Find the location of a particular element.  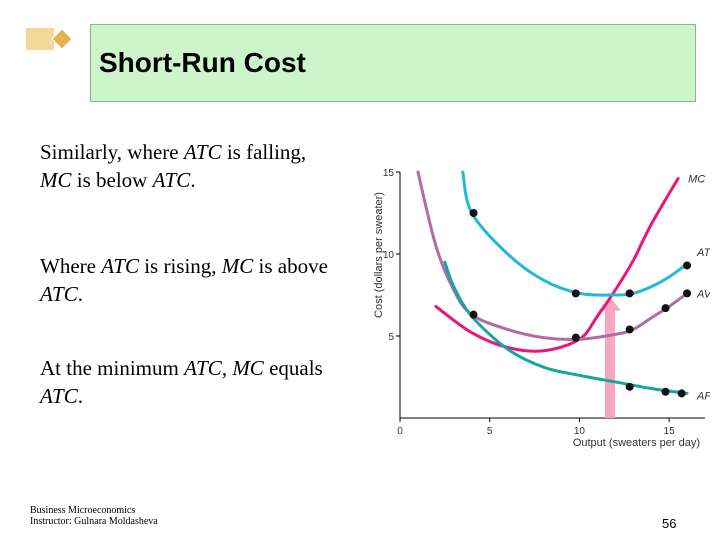

atc-curve is located at coordinates (575, 233).